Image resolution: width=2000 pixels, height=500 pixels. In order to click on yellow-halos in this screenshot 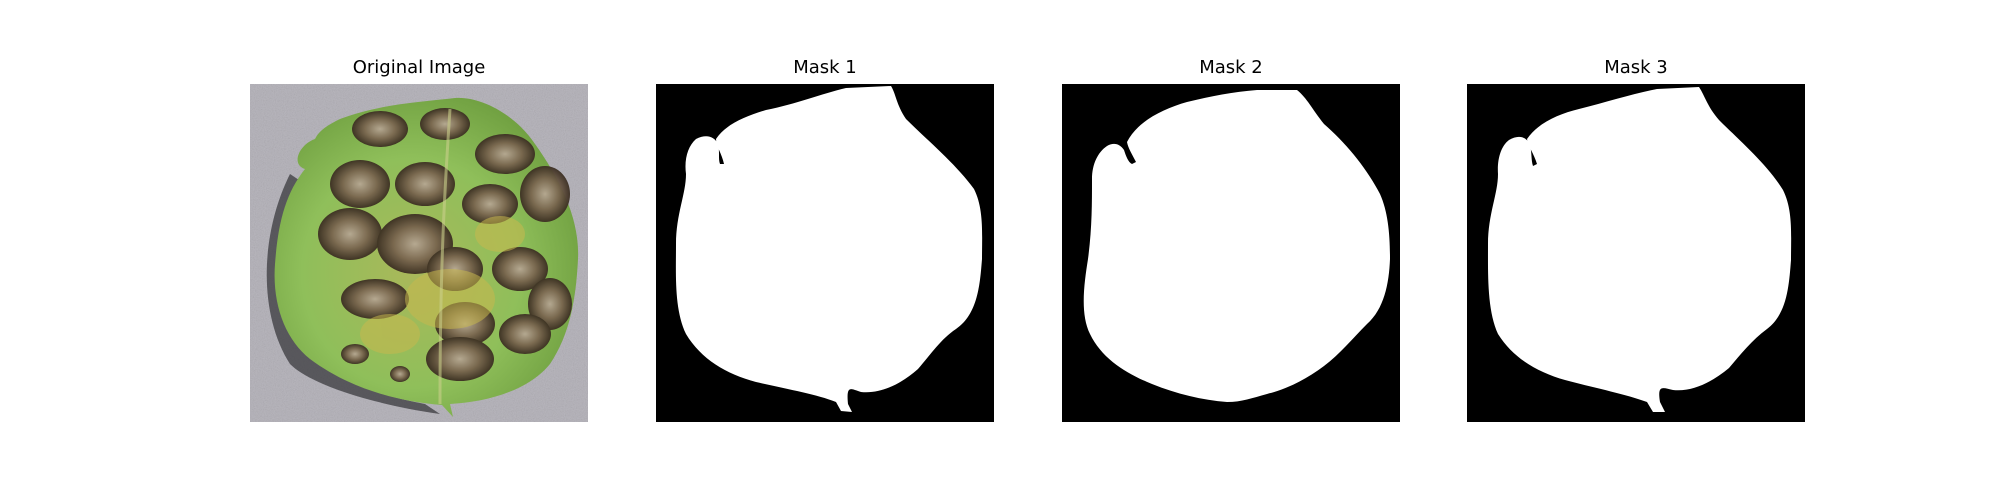, I will do `click(442, 285)`.